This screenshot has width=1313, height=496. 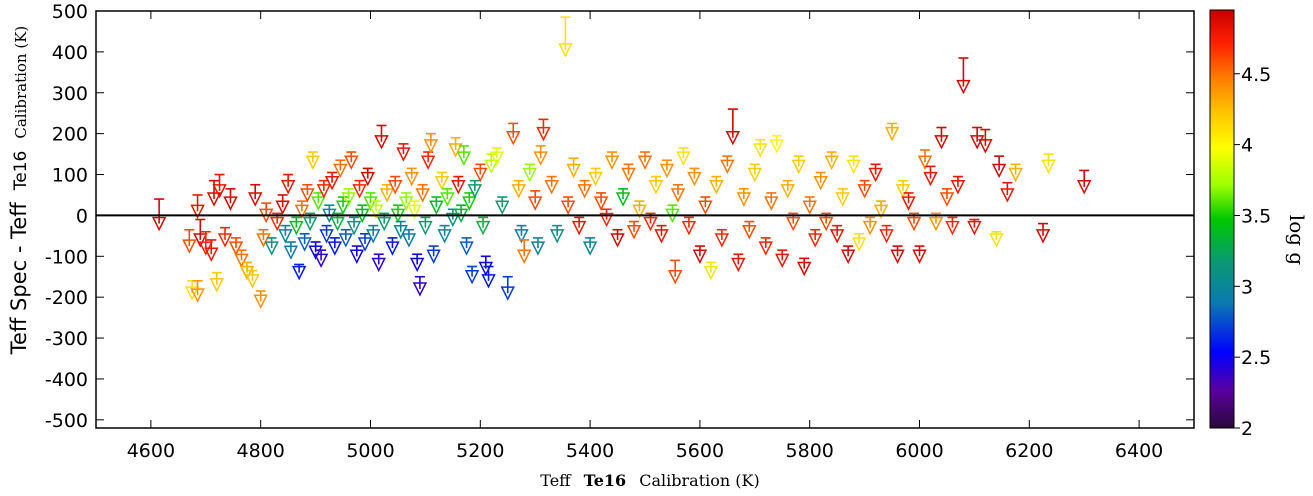 What do you see at coordinates (82, 216) in the screenshot?
I see `y-tick-label: 0` at bounding box center [82, 216].